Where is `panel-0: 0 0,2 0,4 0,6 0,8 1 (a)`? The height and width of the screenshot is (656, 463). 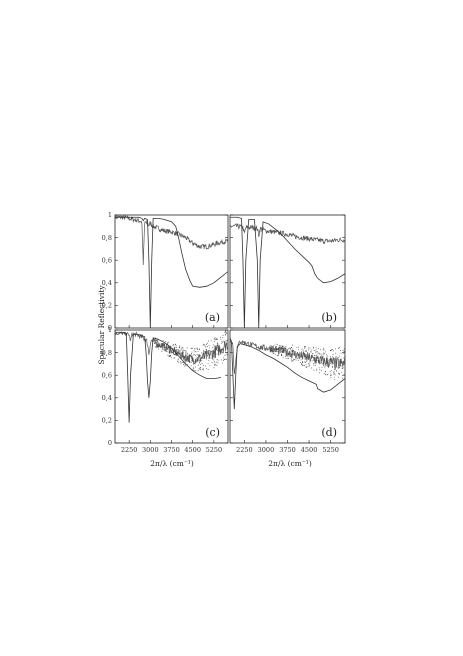 panel-0: 0 0,2 0,4 0,6 0,8 1 (a) is located at coordinates (165, 271).